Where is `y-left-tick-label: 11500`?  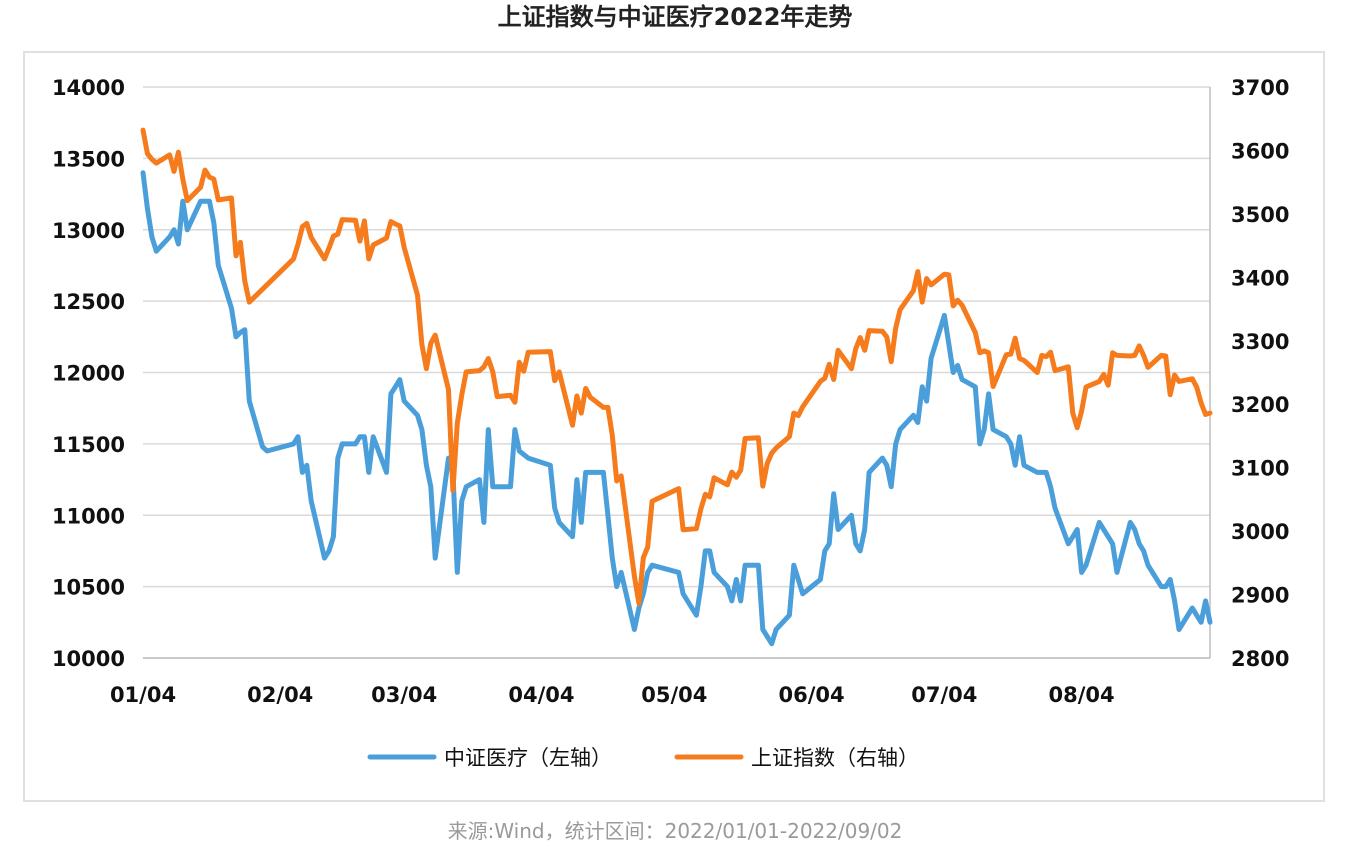
y-left-tick-label: 11500 is located at coordinates (88, 445).